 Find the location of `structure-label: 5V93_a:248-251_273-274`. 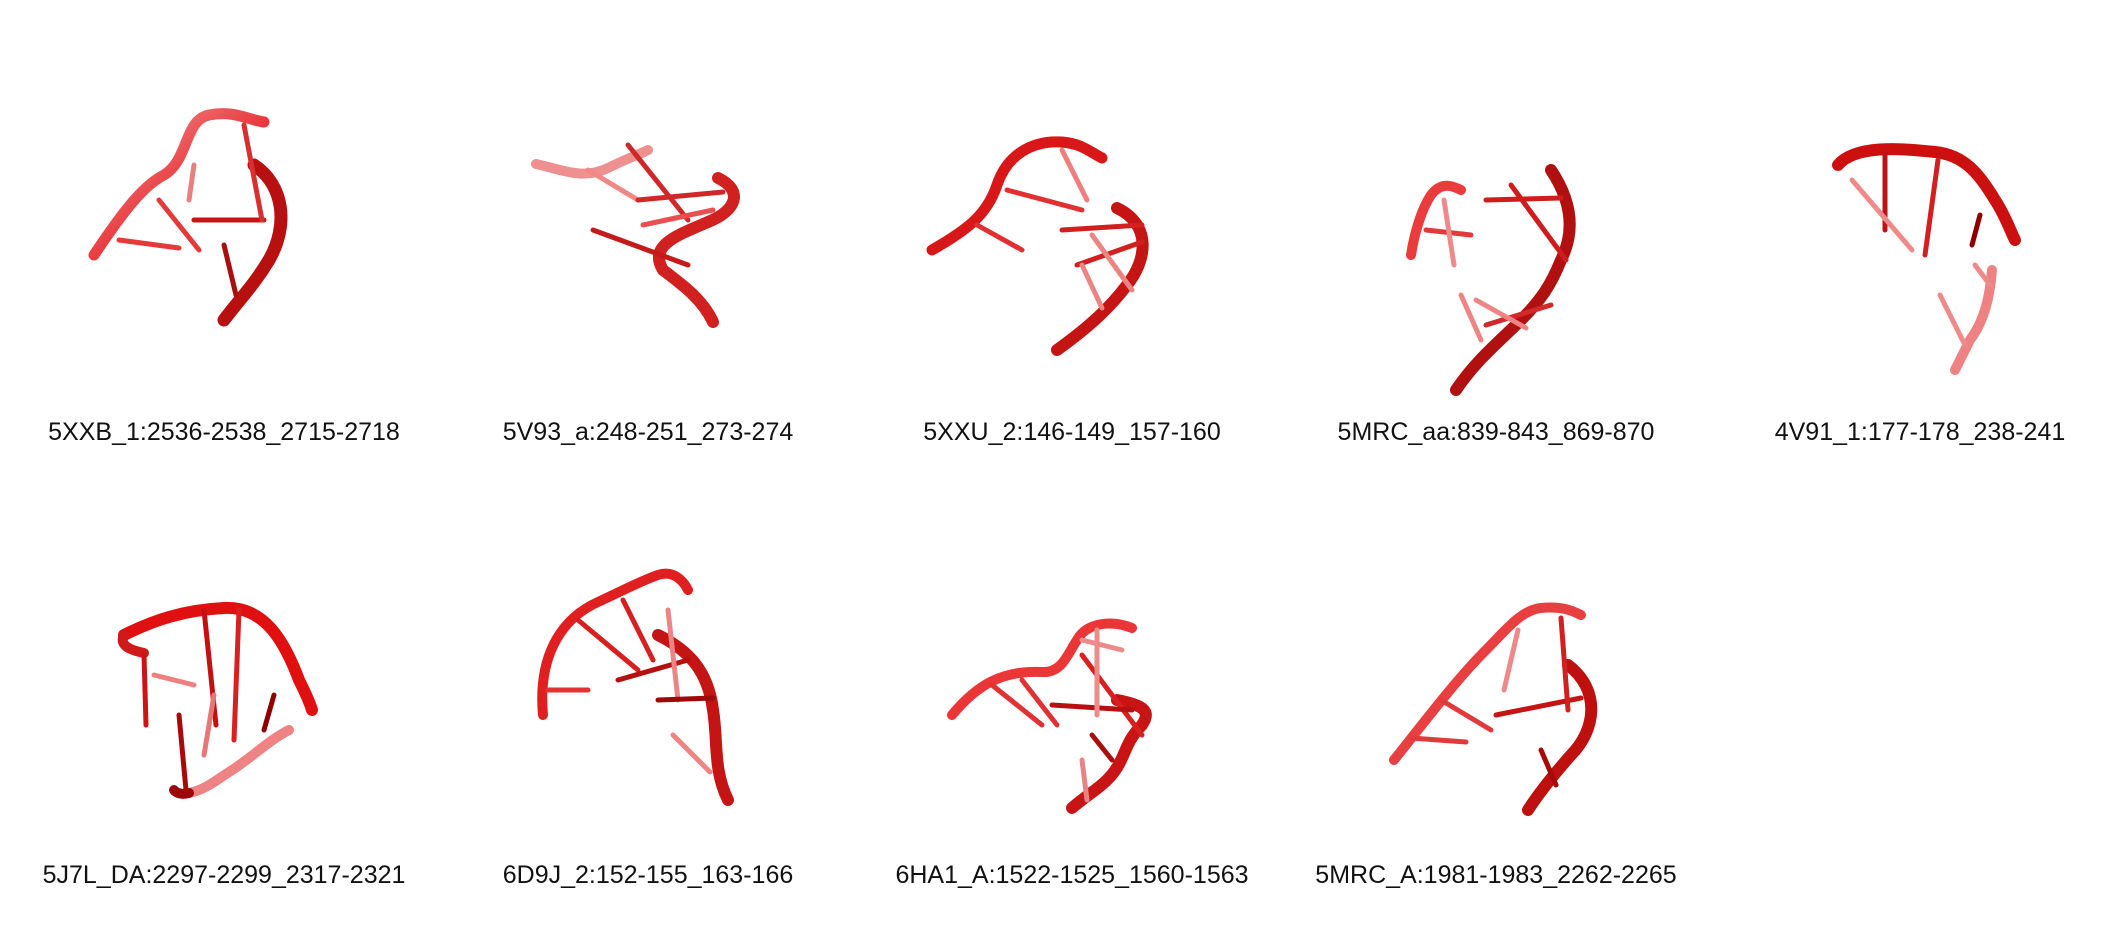

structure-label: 5V93_a:248-251_273-274 is located at coordinates (648, 432).